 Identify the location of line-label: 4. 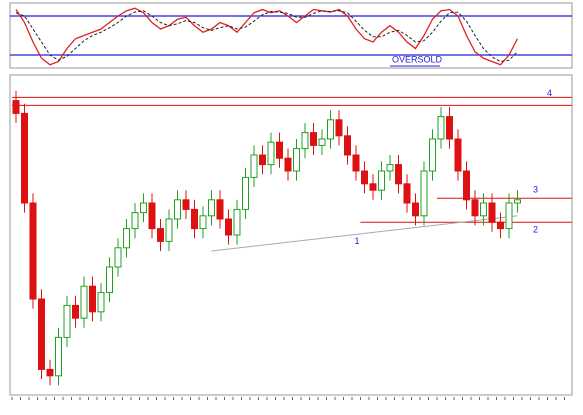
(549, 93).